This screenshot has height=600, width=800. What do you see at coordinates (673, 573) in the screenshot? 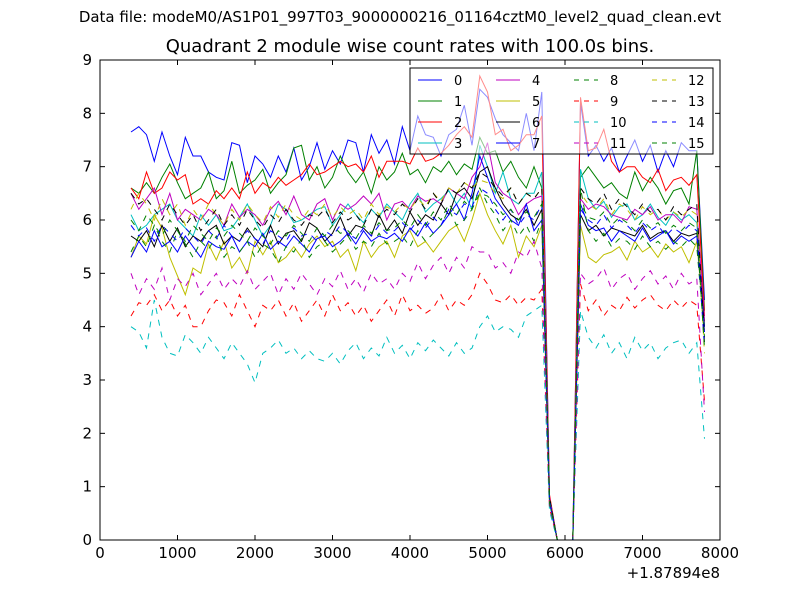
I see `x-axis-offset-label: +1.87894e8` at bounding box center [673, 573].